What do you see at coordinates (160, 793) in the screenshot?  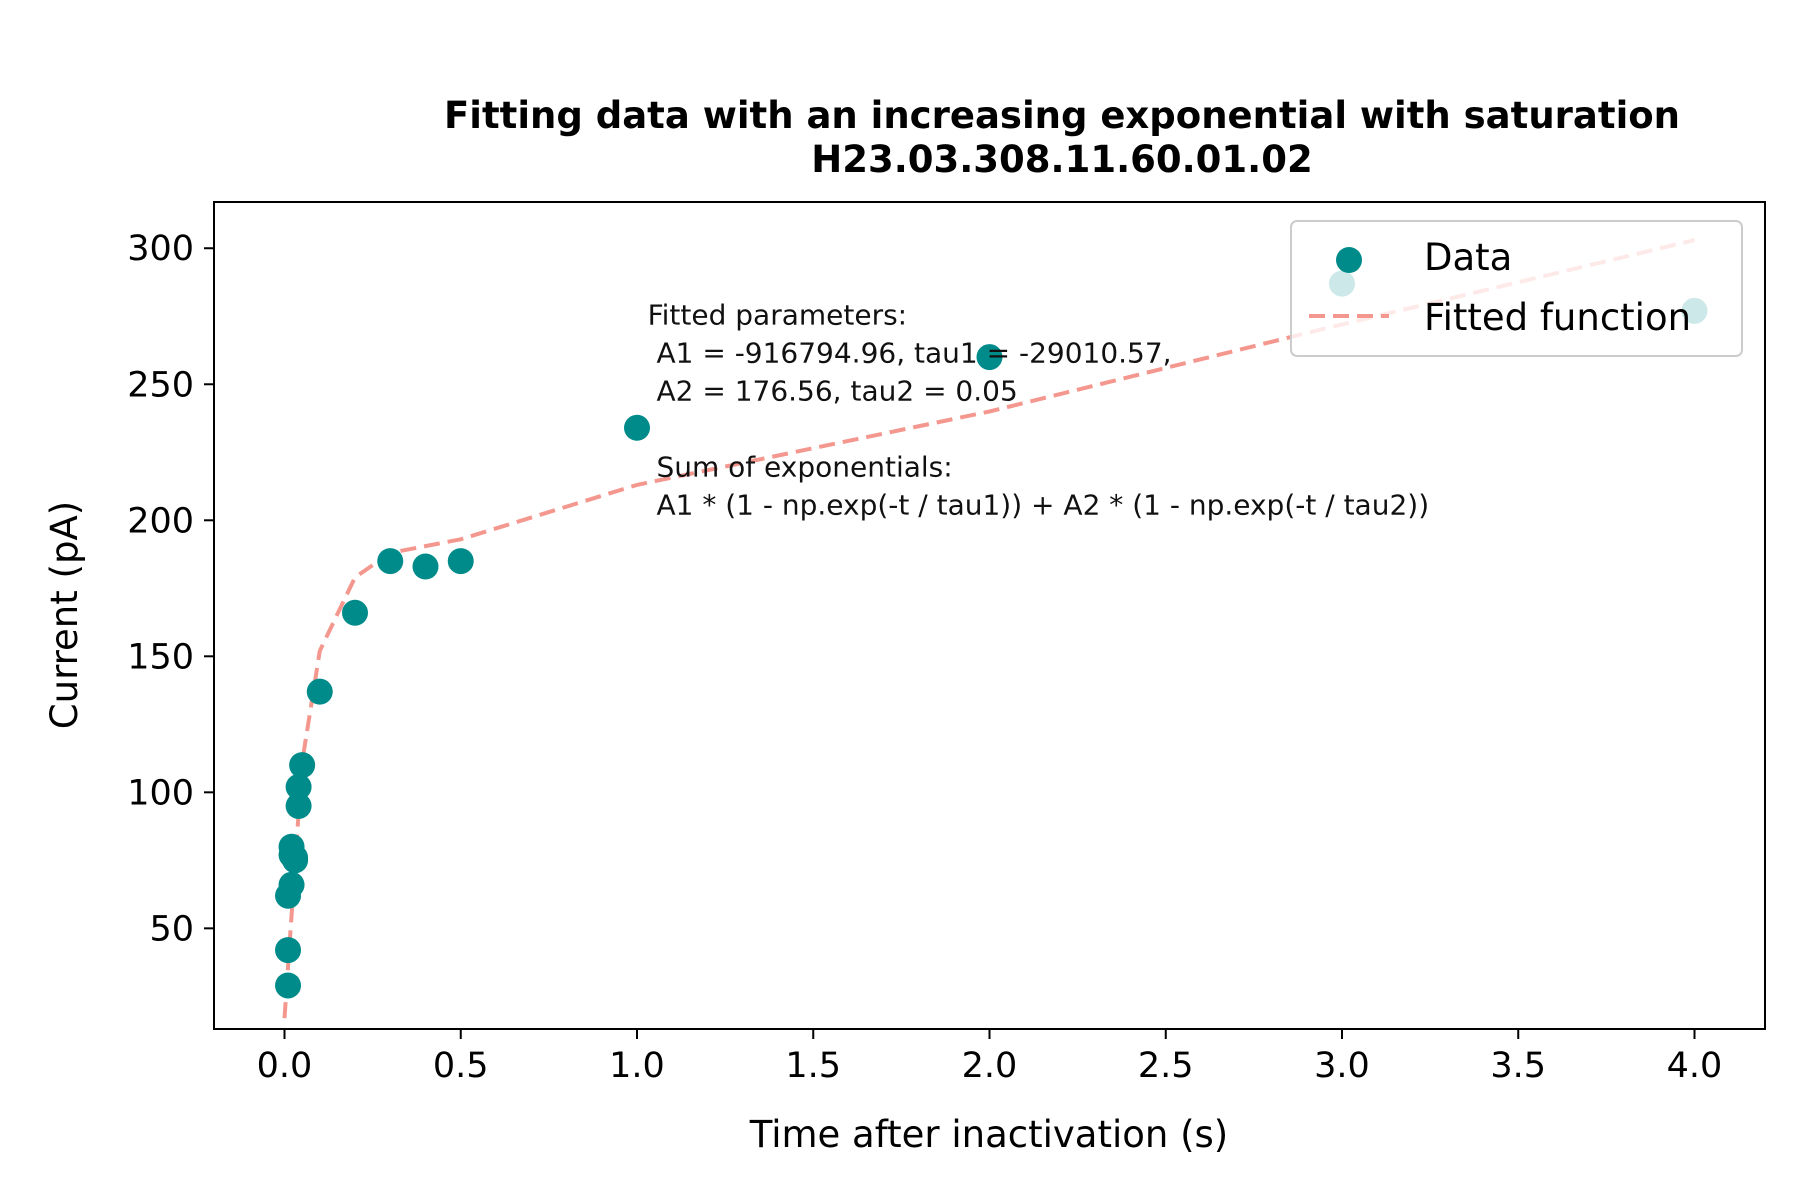 I see `y-tick-label: 100` at bounding box center [160, 793].